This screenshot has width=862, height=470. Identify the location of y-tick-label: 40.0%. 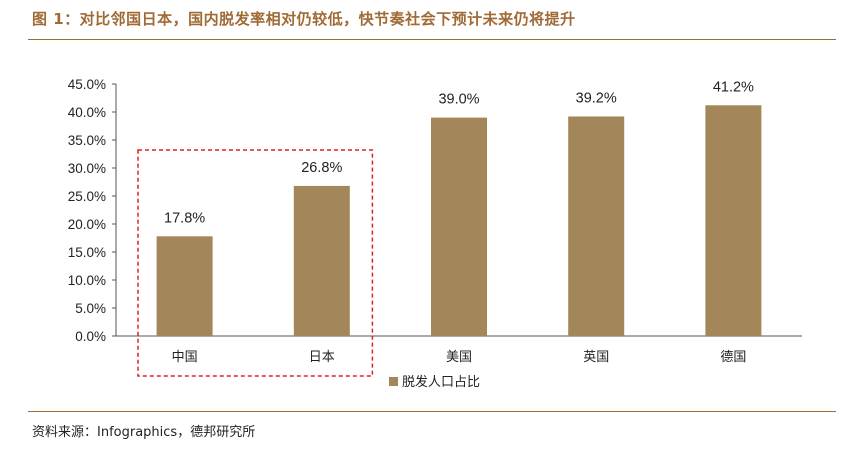
(87, 112).